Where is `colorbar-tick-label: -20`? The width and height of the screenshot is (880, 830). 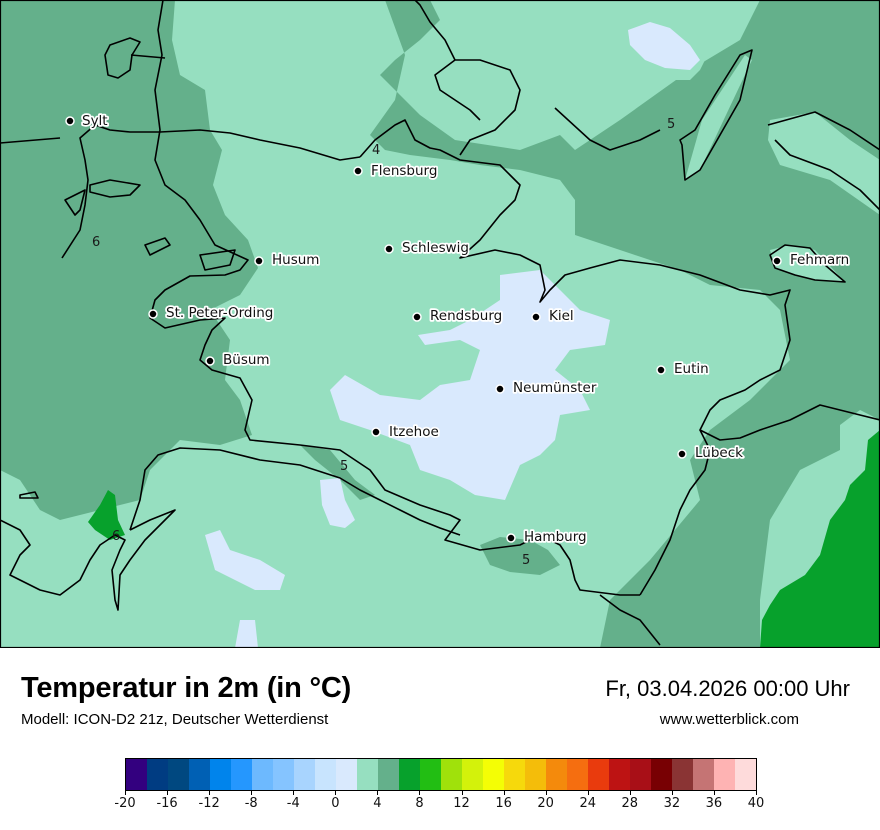
colorbar-tick-label: -20 is located at coordinates (125, 803).